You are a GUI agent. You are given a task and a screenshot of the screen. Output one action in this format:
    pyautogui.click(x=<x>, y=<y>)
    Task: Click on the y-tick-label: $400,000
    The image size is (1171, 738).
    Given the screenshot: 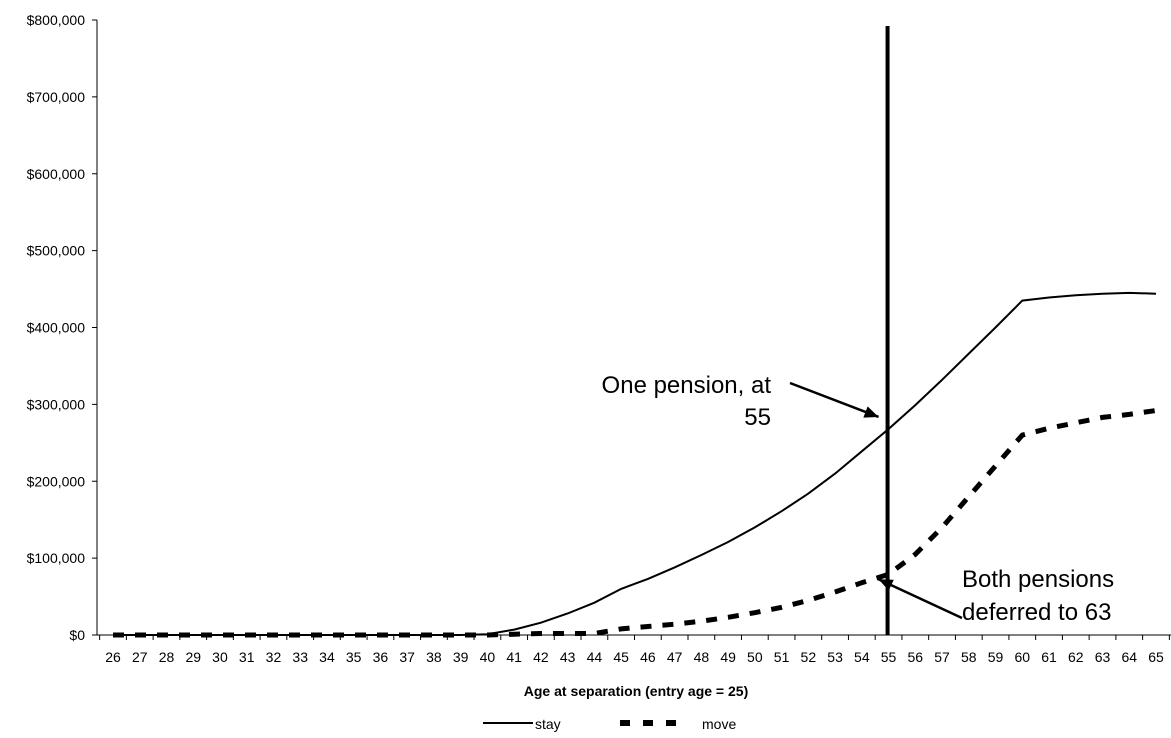 What is the action you would take?
    pyautogui.click(x=56, y=328)
    